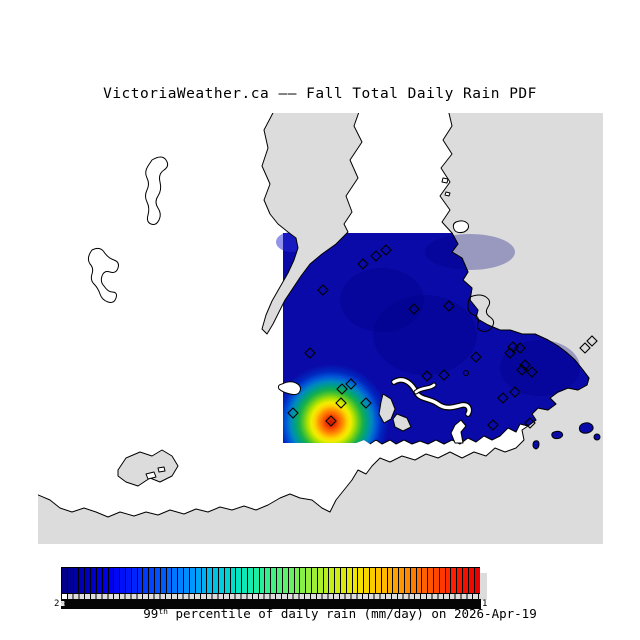  I want to click on island, so click(445, 180).